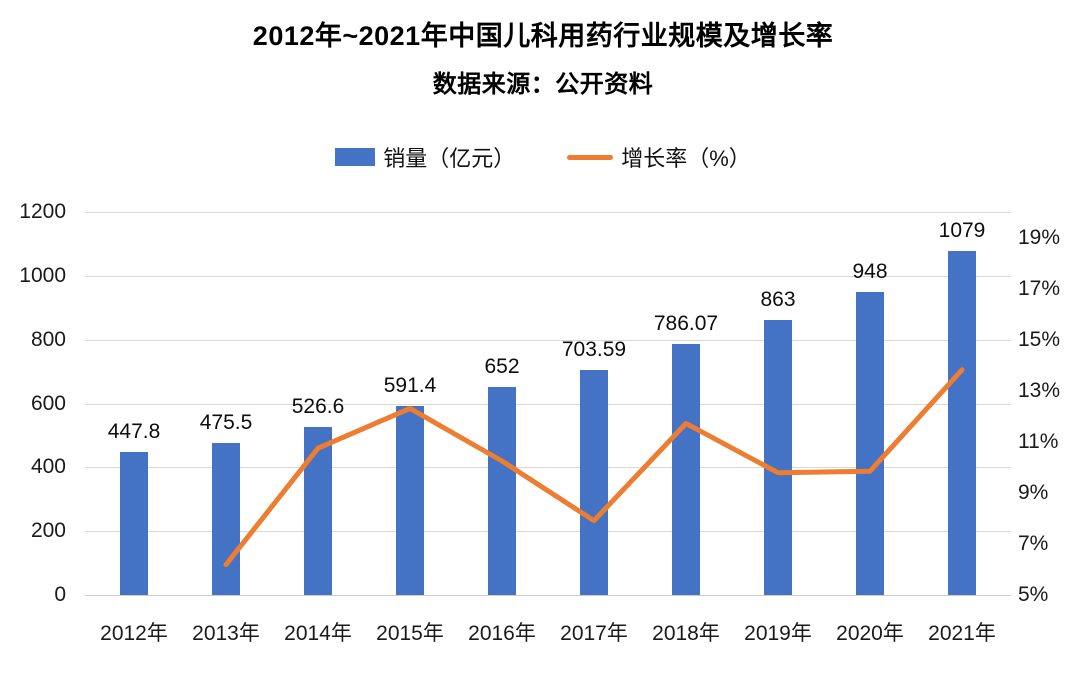 Image resolution: width=1086 pixels, height=673 pixels. I want to click on y-axis-tick-right: 17%, so click(1039, 288).